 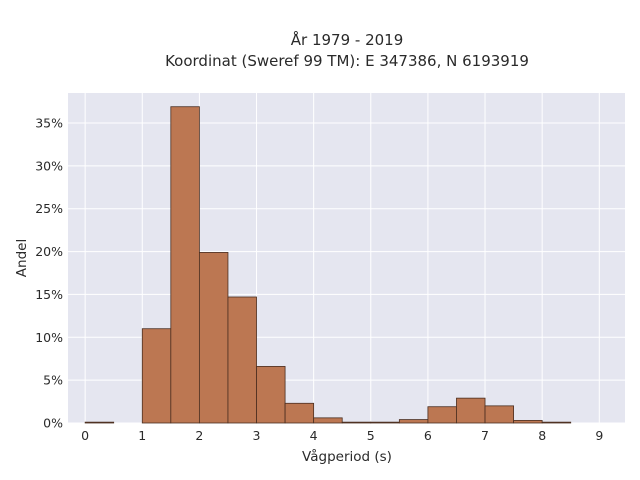 What do you see at coordinates (599, 435) in the screenshot?
I see `x-tick-label: 9` at bounding box center [599, 435].